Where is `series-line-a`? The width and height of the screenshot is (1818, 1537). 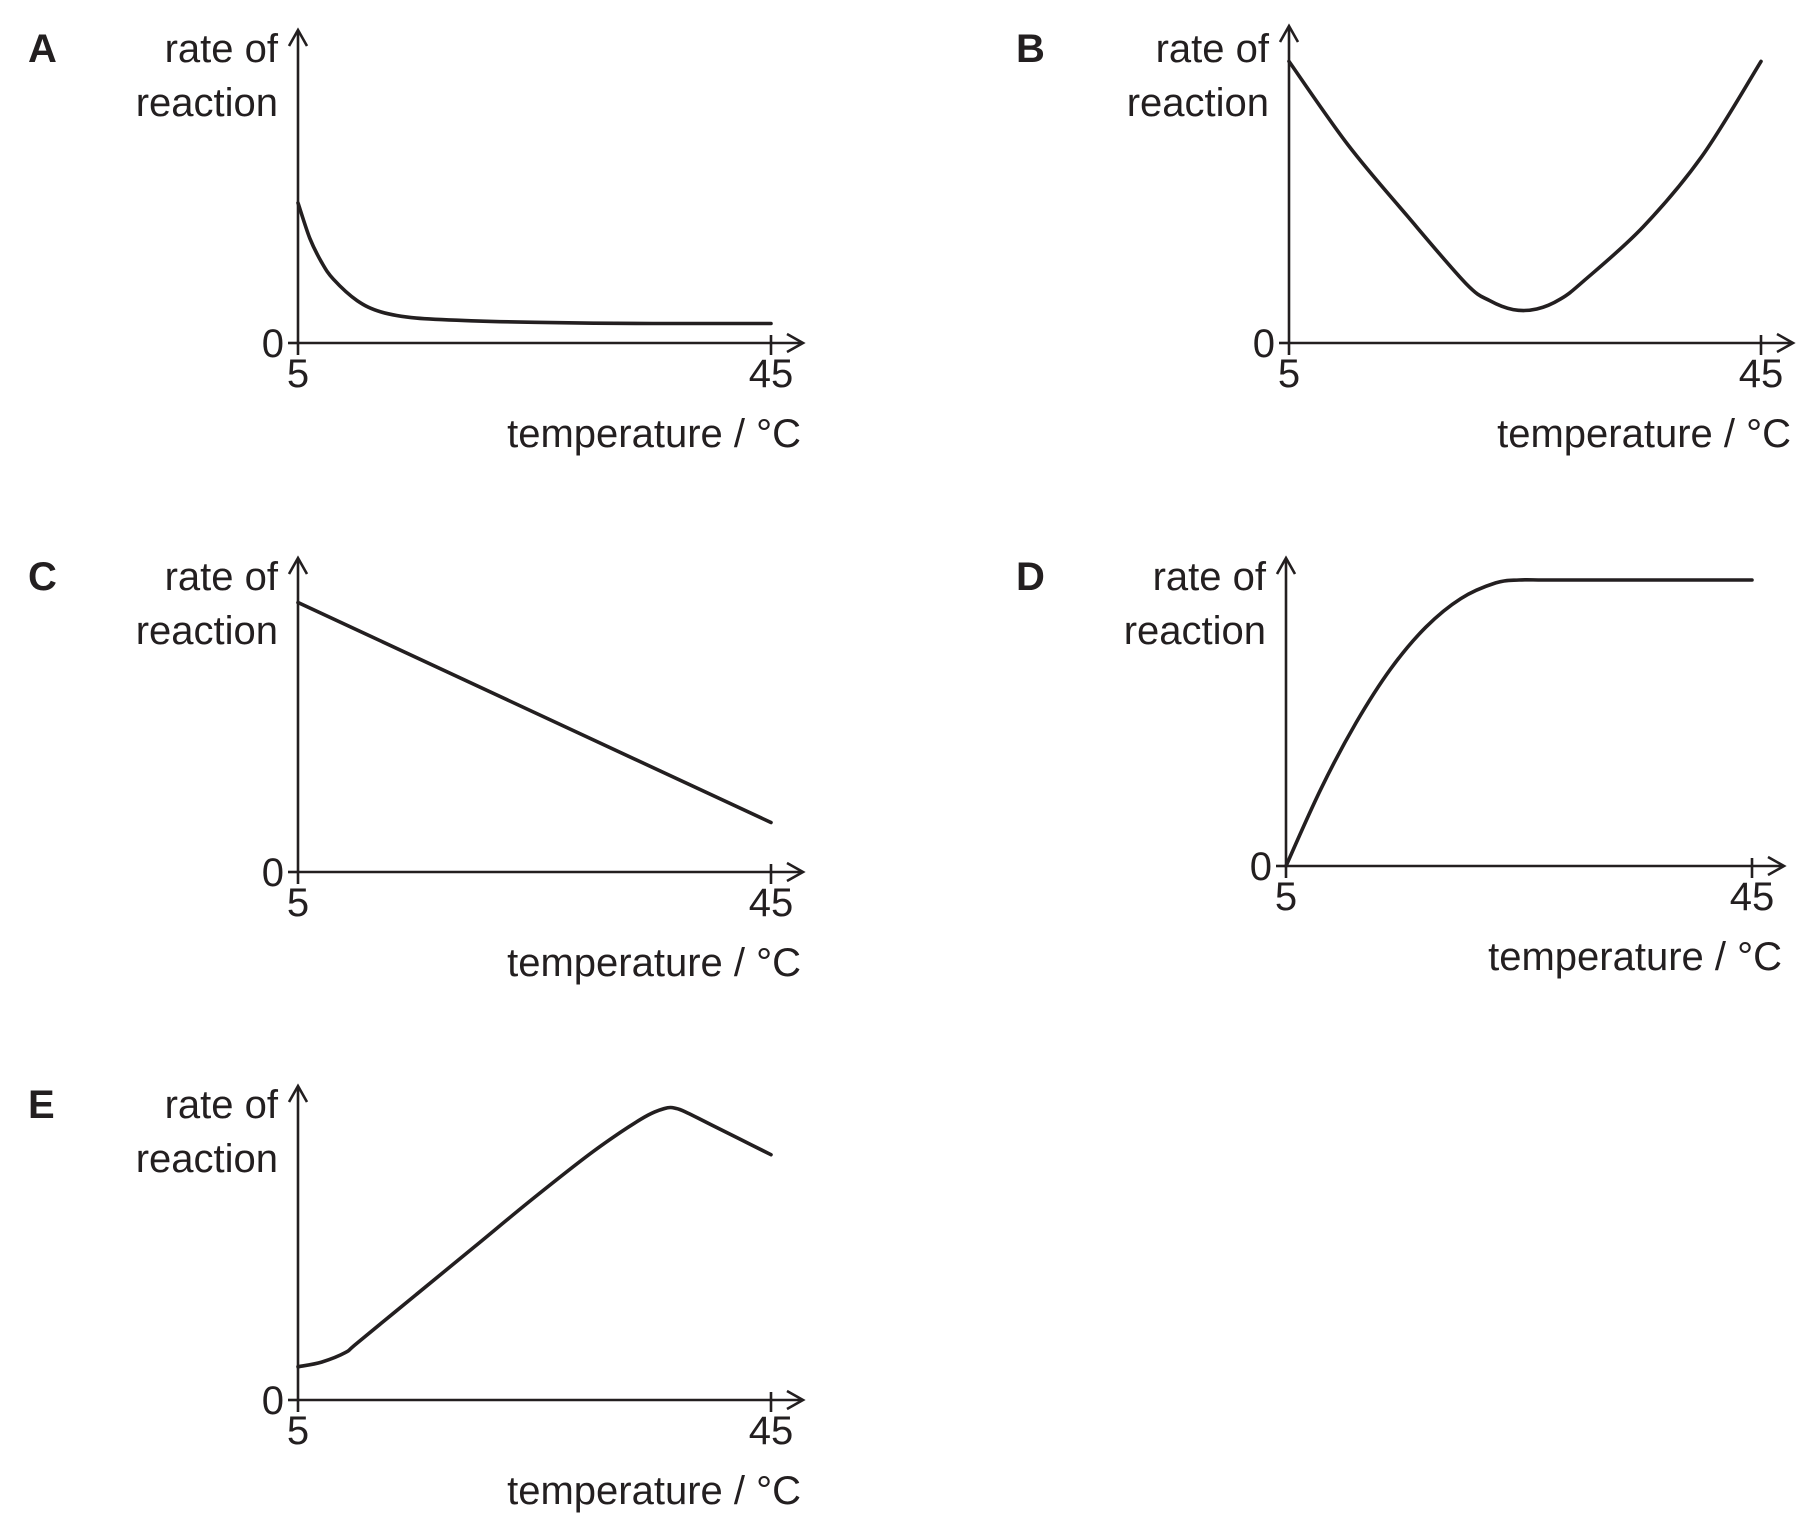 series-line-a is located at coordinates (534, 263).